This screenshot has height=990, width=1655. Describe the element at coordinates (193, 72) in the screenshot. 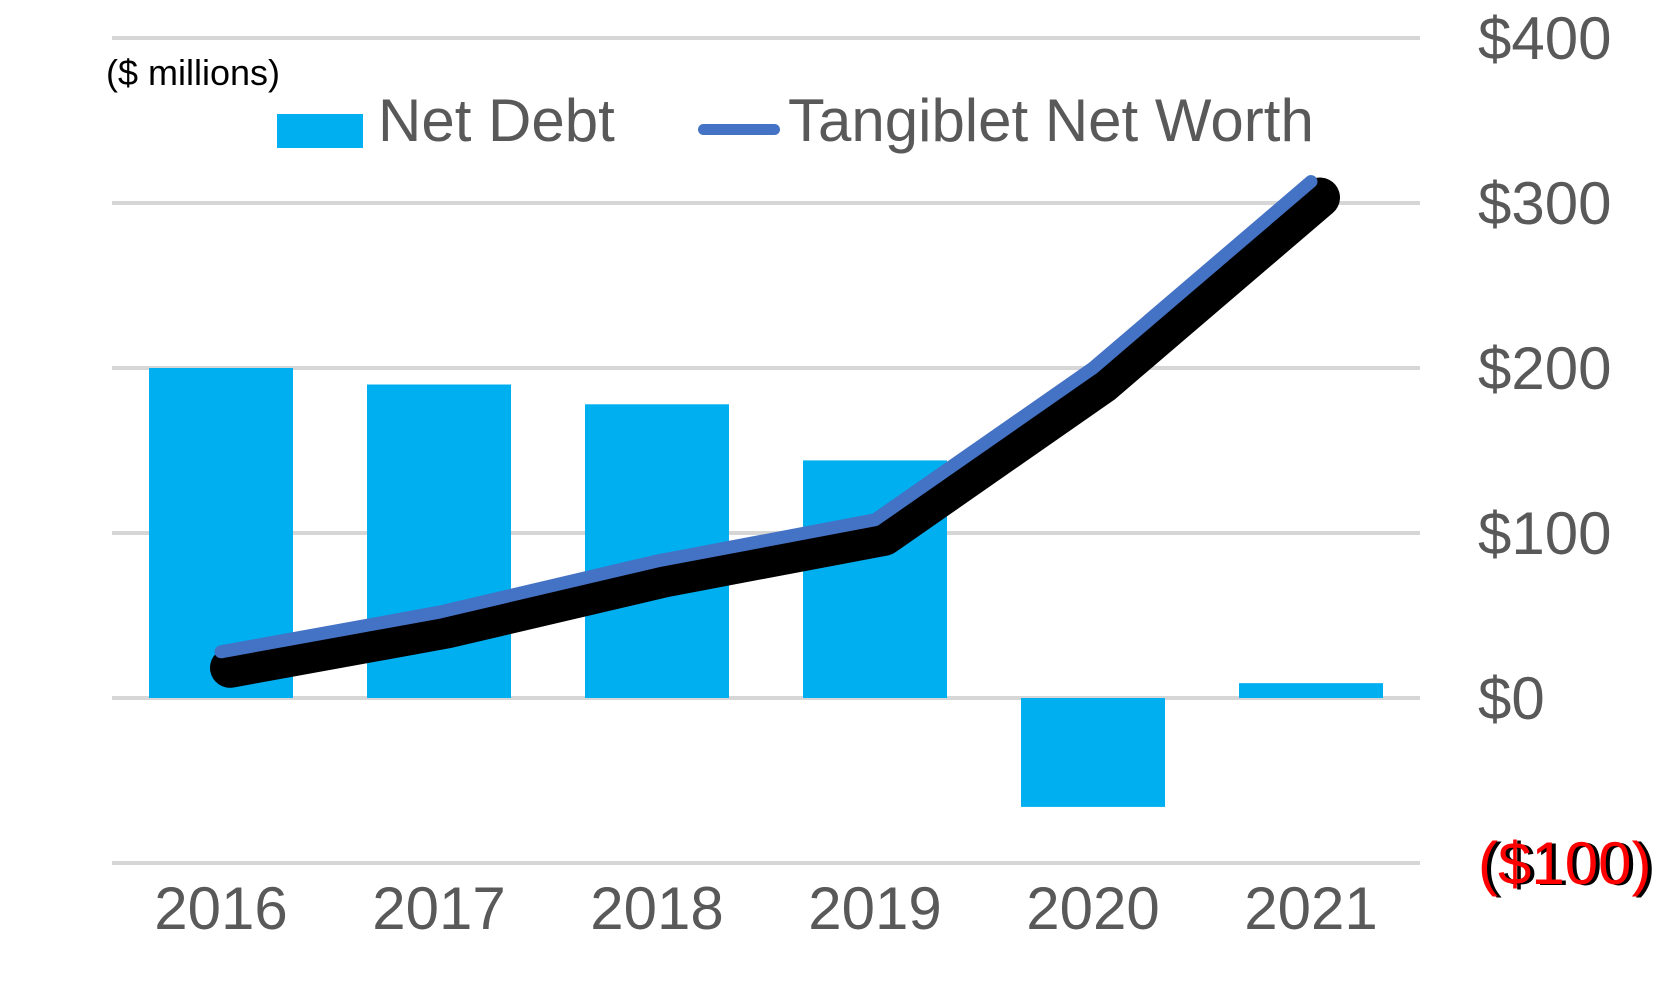

I see `units-label: ($ millions)` at that location.